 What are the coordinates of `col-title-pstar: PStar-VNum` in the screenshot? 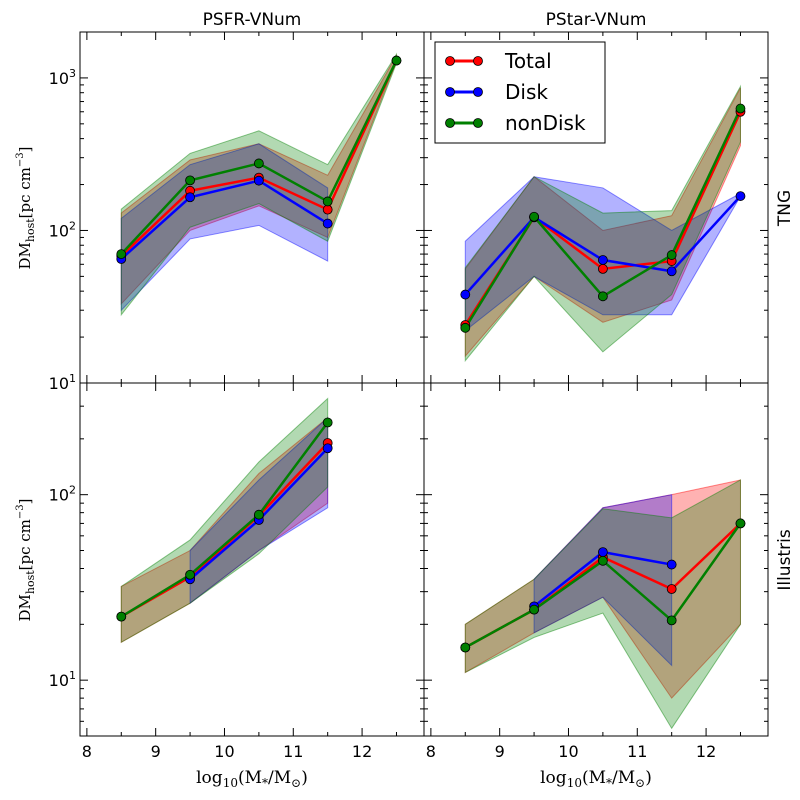 It's located at (596, 20).